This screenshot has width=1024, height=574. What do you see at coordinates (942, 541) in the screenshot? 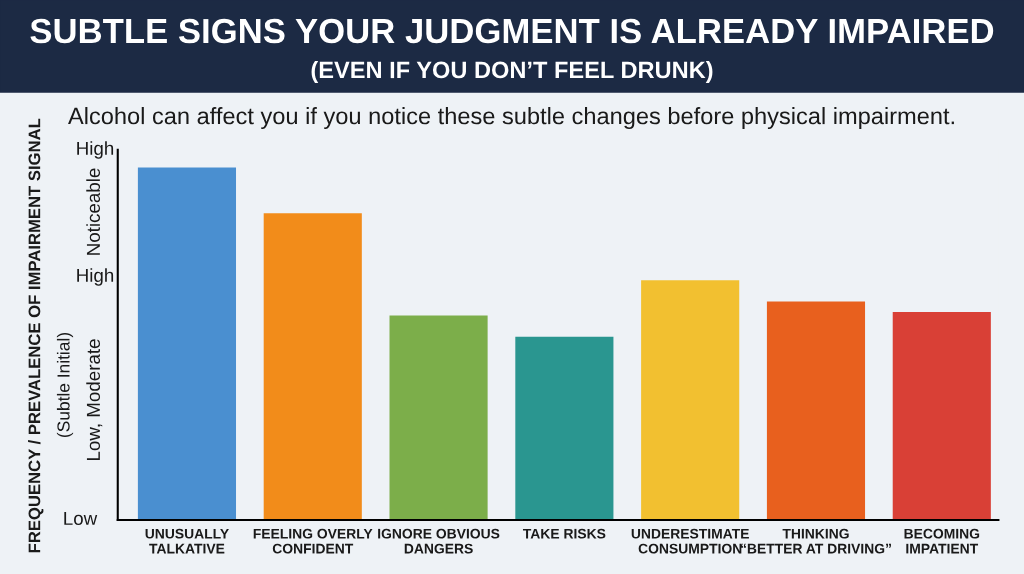
I see `x-tick-label: BECOMING IMPATIENT` at bounding box center [942, 541].